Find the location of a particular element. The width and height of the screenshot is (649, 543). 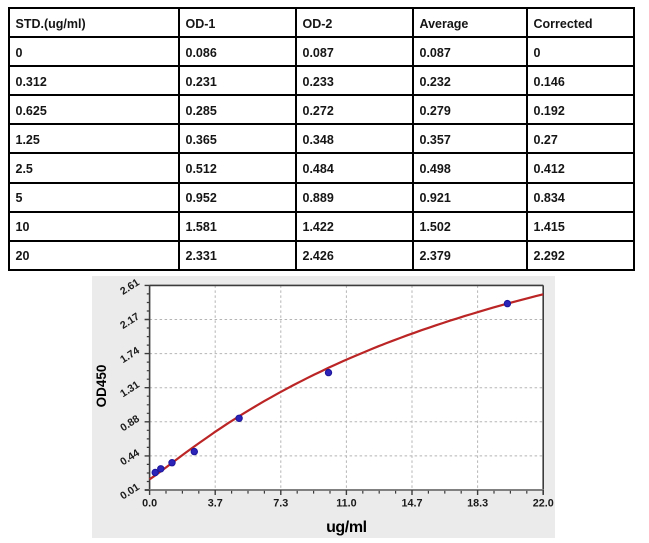

svg-text: 22.0 is located at coordinates (543, 504).